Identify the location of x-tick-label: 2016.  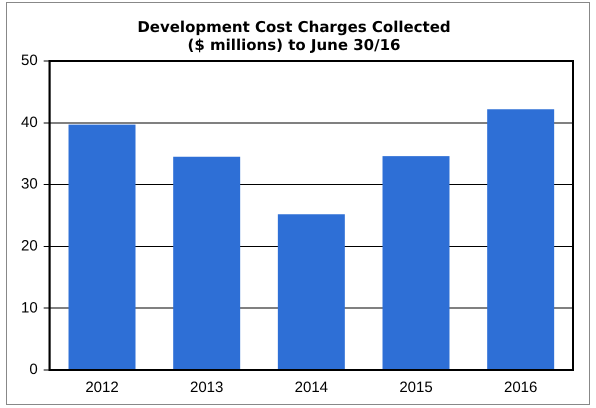
(521, 387).